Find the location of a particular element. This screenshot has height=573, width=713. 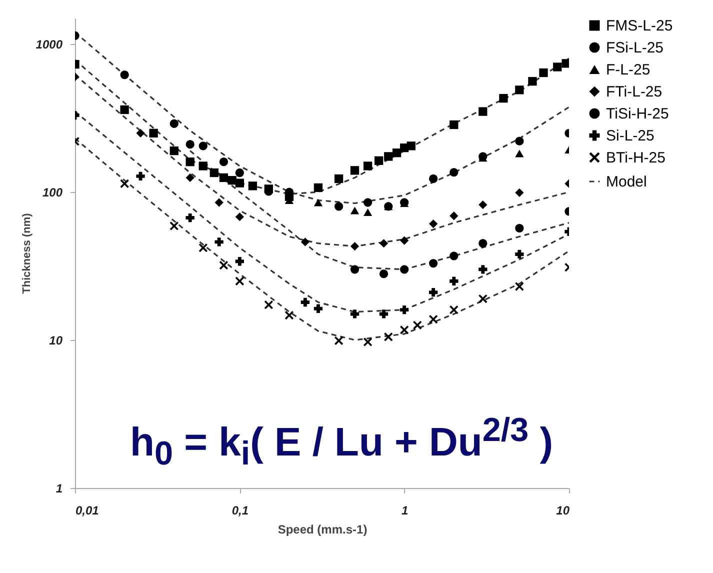

x-tick-label: 0,01 is located at coordinates (88, 511).